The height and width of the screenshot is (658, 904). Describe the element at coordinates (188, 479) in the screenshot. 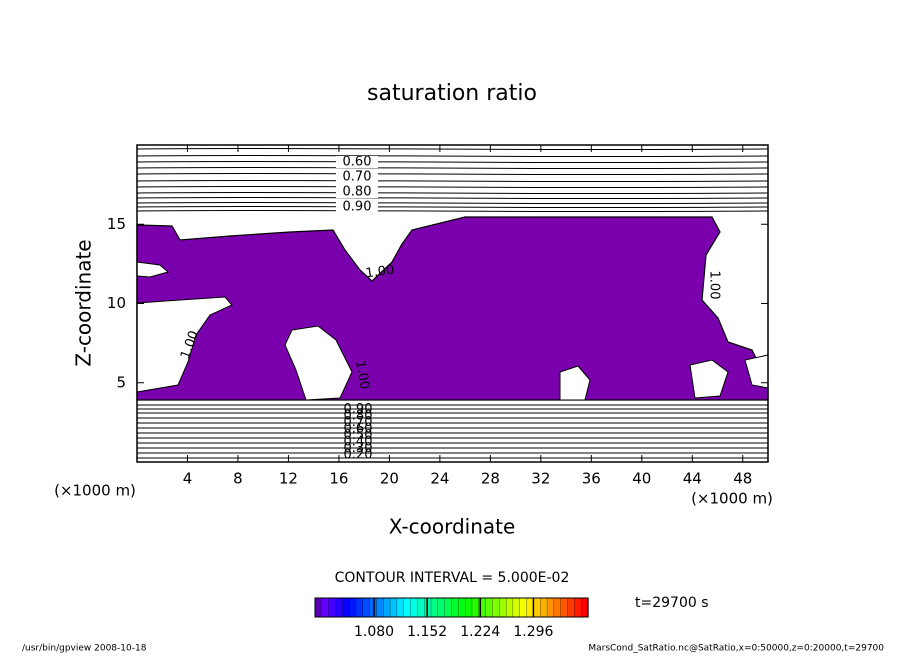

I see `x-tick-label: 4` at that location.